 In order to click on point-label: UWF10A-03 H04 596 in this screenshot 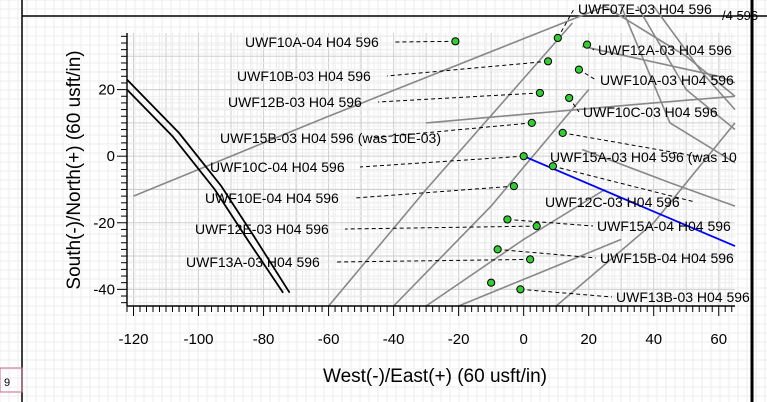, I will do `click(667, 80)`.